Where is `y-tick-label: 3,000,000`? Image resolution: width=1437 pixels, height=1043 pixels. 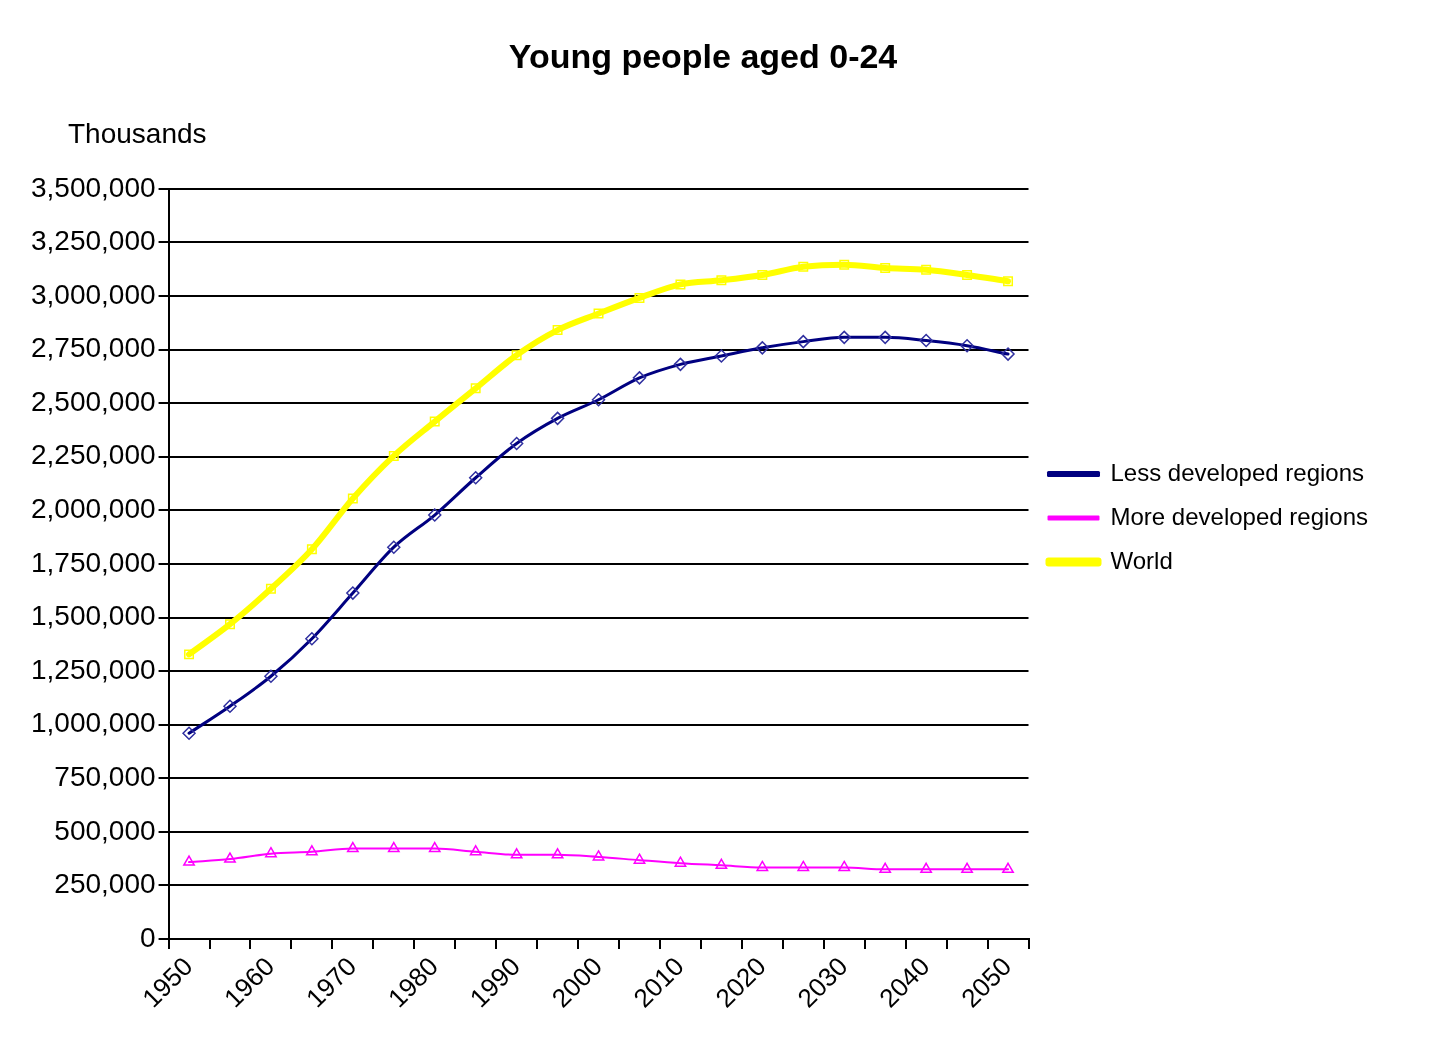 y-tick-label: 3,000,000 is located at coordinates (93, 294).